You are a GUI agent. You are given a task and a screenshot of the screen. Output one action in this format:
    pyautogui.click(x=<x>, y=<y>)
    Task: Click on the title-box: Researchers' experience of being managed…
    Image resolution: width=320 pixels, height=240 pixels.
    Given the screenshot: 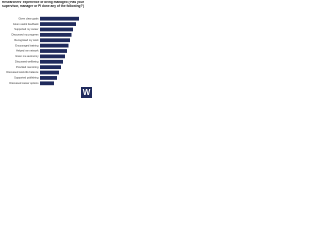 What is the action you would take?
    pyautogui.click(x=43, y=4)
    